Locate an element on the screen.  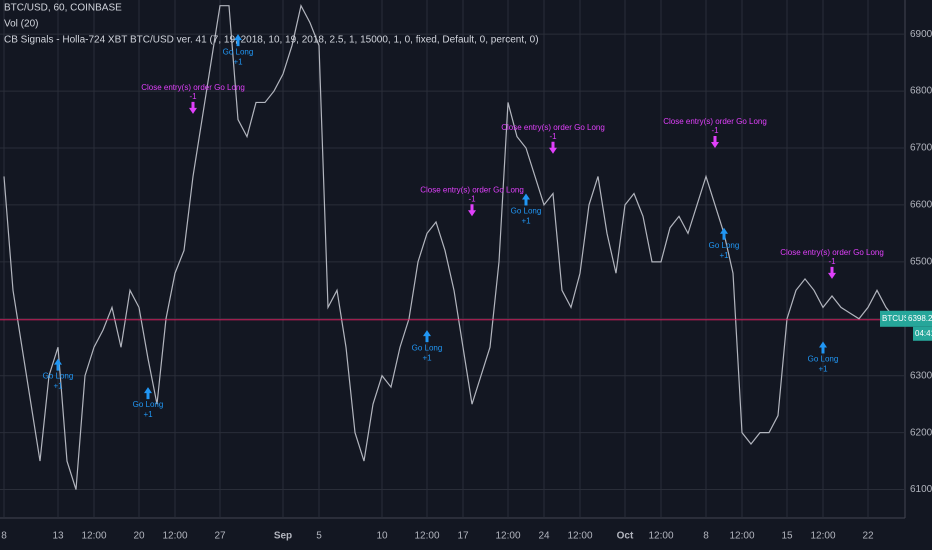
price-tag-label: 6398.20 is located at coordinates (920, 318).